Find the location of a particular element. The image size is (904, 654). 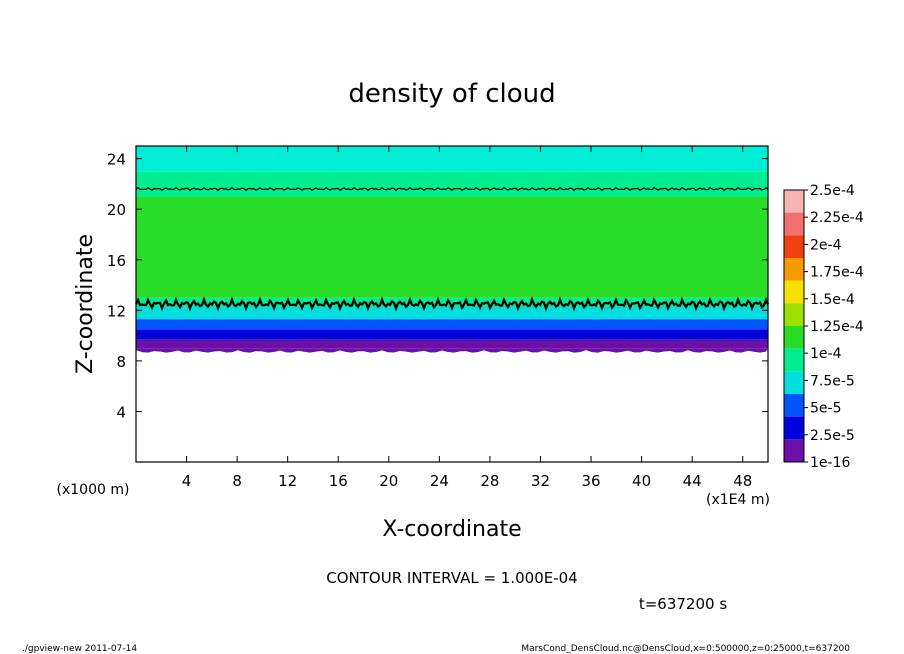

x-tick-label: 36 is located at coordinates (590, 481).